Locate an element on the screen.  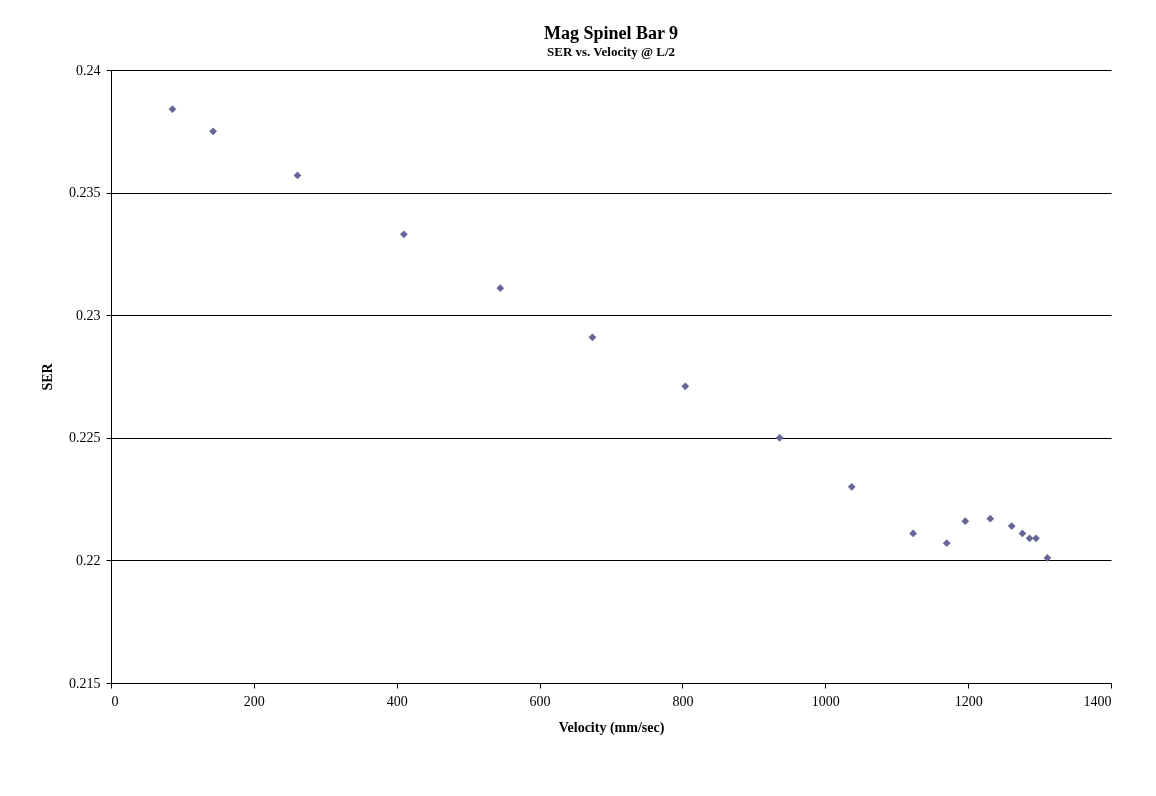
y-tick-label: 0.24 is located at coordinates (88, 70).